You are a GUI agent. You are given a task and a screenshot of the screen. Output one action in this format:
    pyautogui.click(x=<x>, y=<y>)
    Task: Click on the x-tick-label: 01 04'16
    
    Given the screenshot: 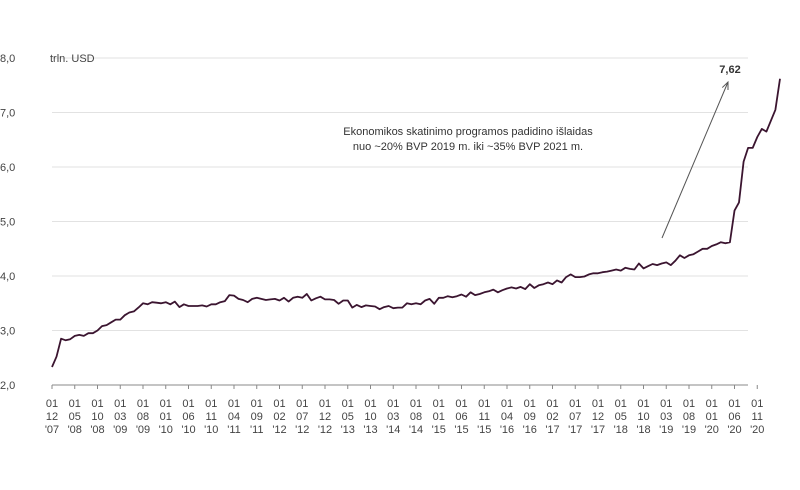 What is the action you would take?
    pyautogui.click(x=507, y=417)
    